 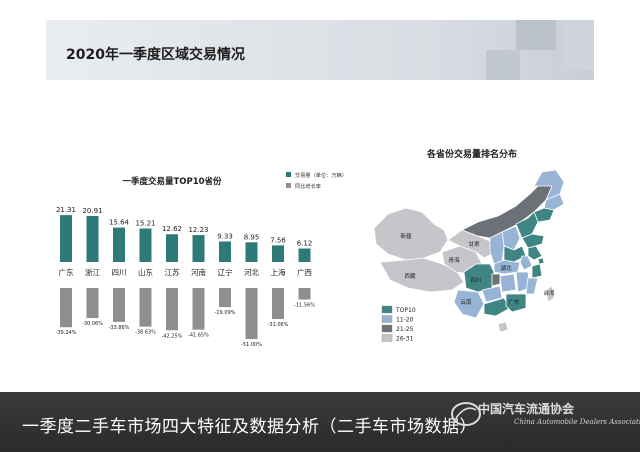 What do you see at coordinates (554, 202) in the screenshot?
I see `region-jilin` at bounding box center [554, 202].